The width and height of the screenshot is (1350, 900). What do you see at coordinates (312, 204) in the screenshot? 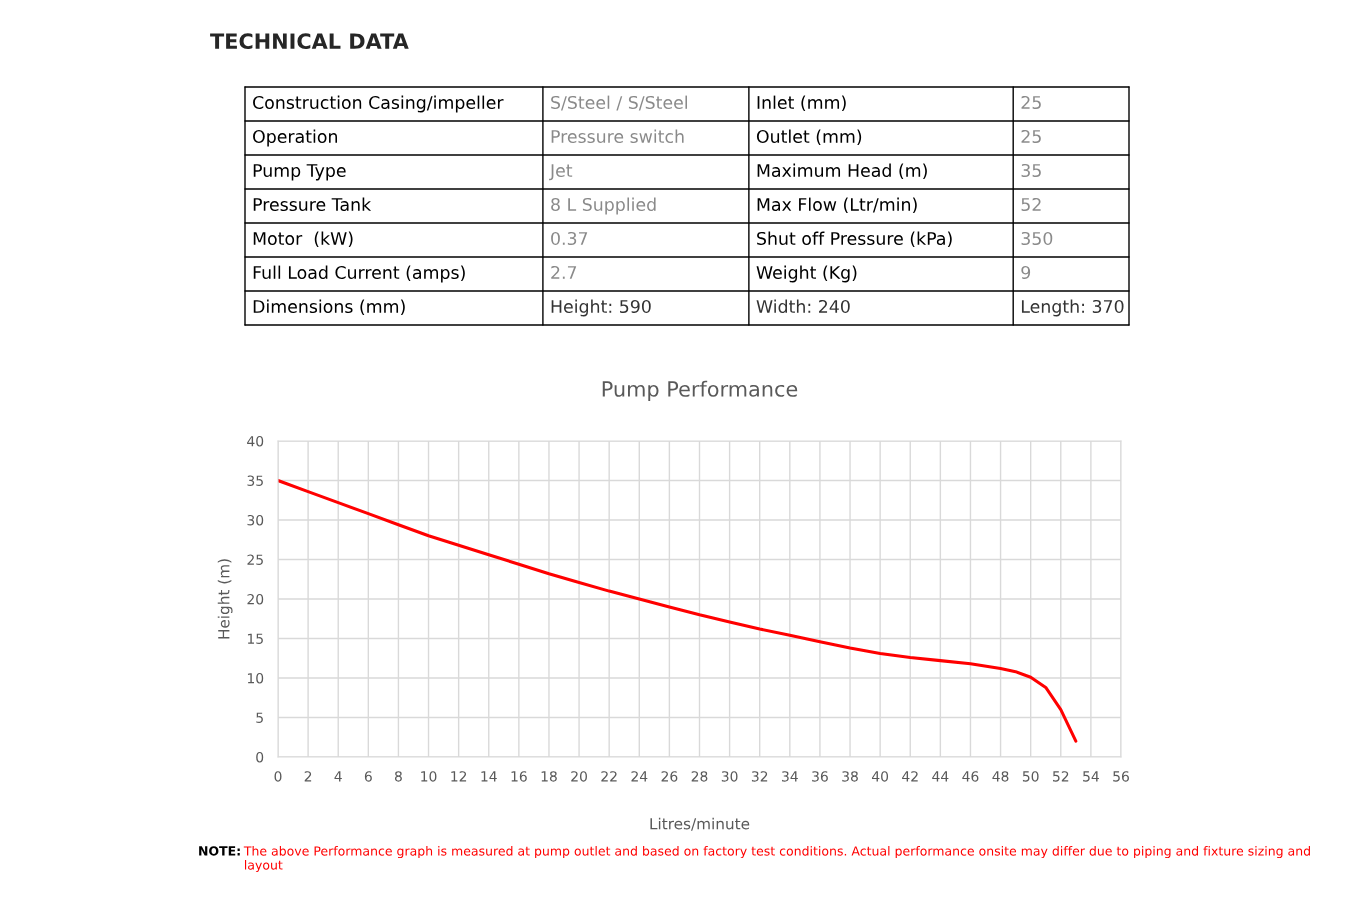
I see `text: Pressure Tank` at bounding box center [312, 204].